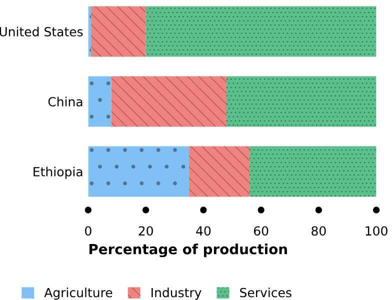 The image size is (392, 300). Describe the element at coordinates (145, 231) in the screenshot. I see `x-tick-label: 20` at that location.